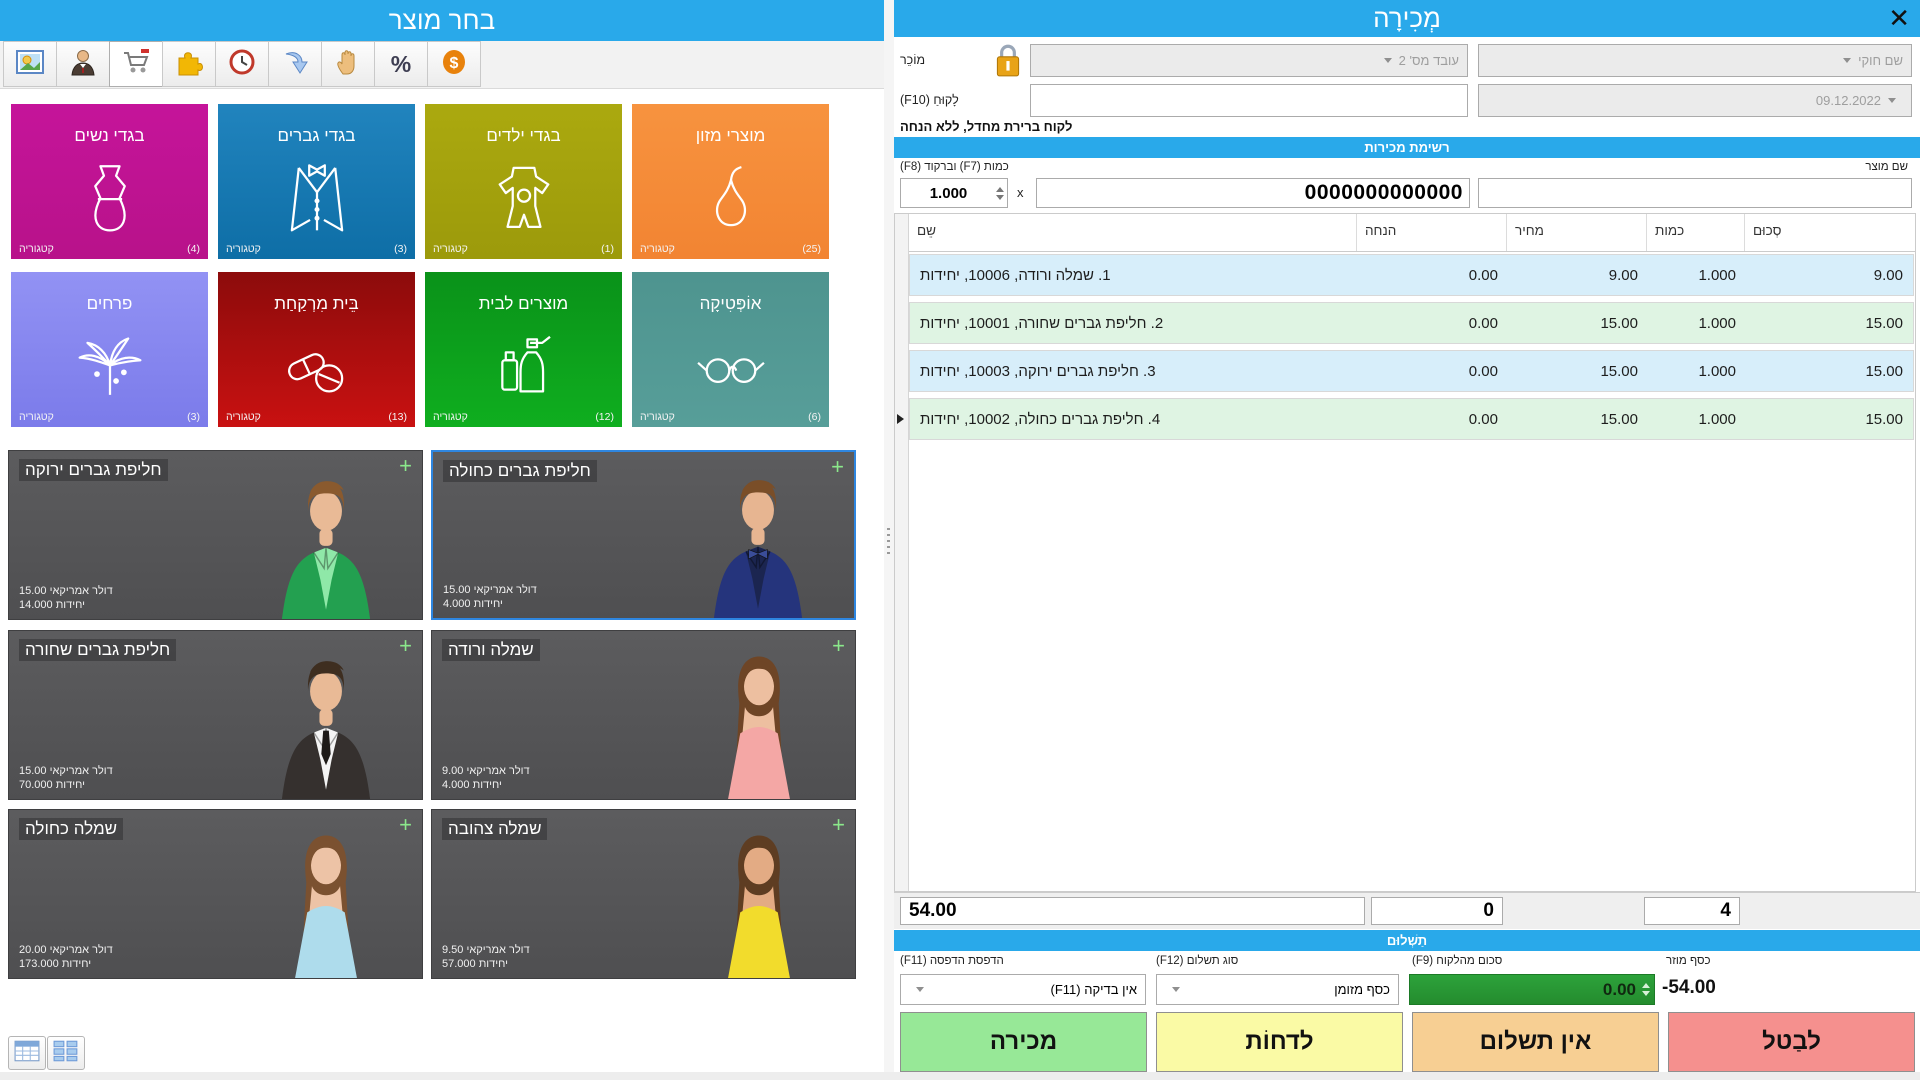 The height and width of the screenshot is (1080, 1920). I want to click on multiply-label: x, so click(1020, 192).